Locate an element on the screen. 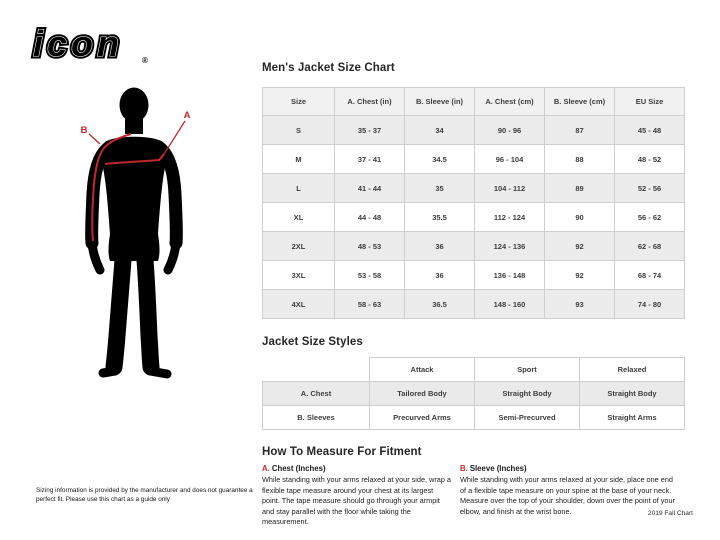 The image size is (720, 540). row-header-cell: A. Chest is located at coordinates (316, 393).